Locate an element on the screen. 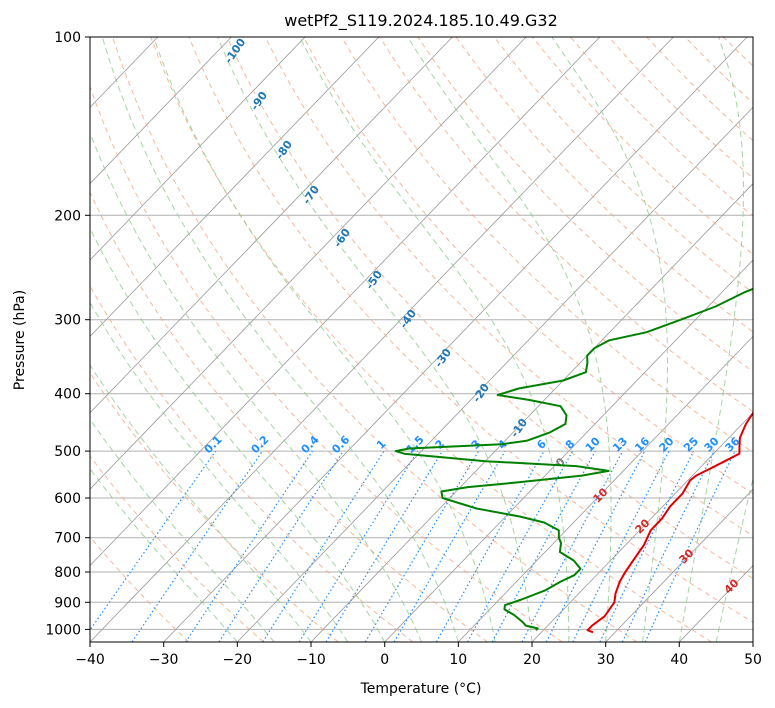 The width and height of the screenshot is (775, 708). y-tick-label: 400 is located at coordinates (67, 395).